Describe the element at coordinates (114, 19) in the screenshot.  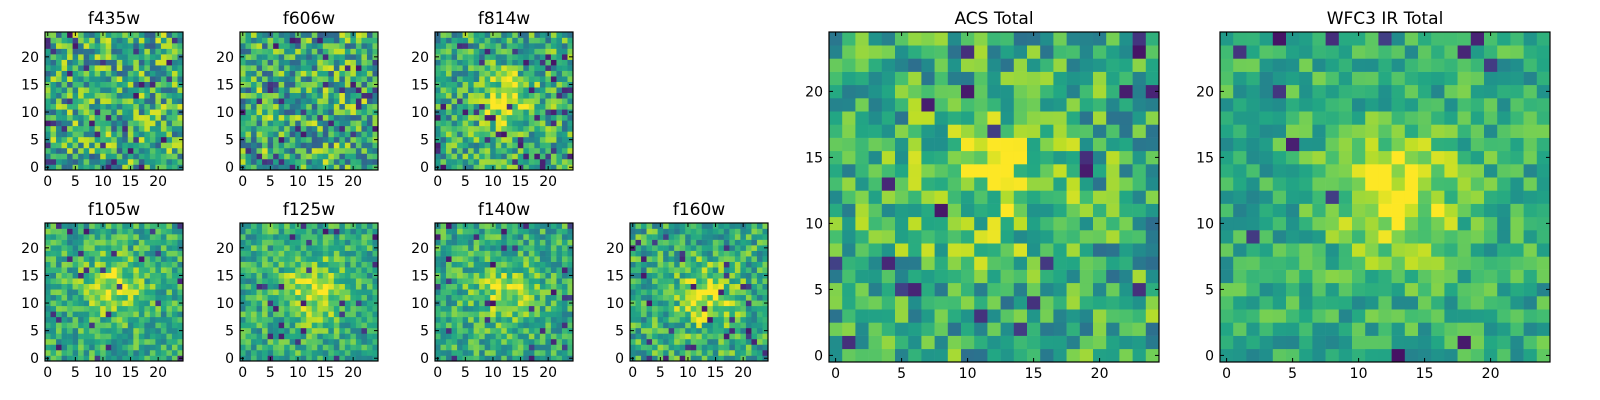
I see `panel-title: f435w` at that location.